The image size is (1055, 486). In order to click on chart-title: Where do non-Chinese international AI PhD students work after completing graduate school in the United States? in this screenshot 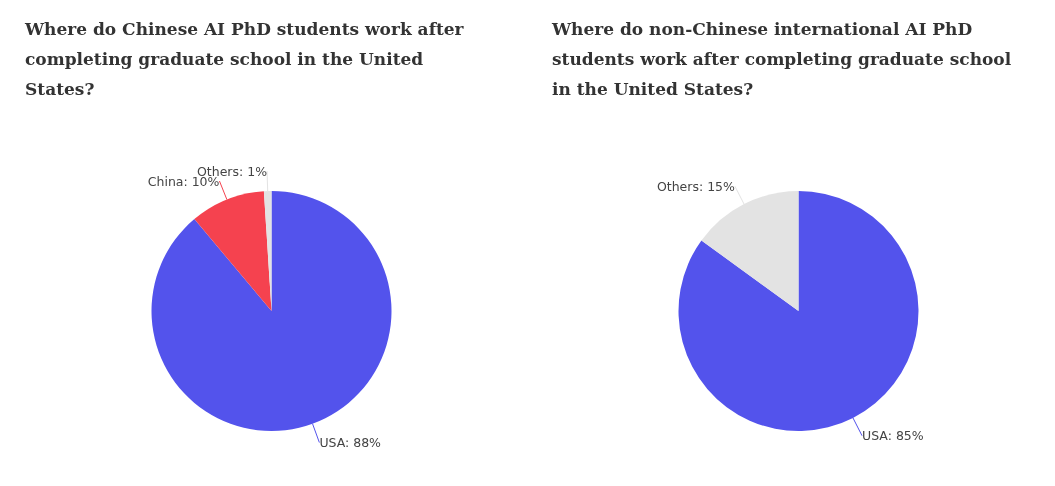, I will do `click(782, 59)`.